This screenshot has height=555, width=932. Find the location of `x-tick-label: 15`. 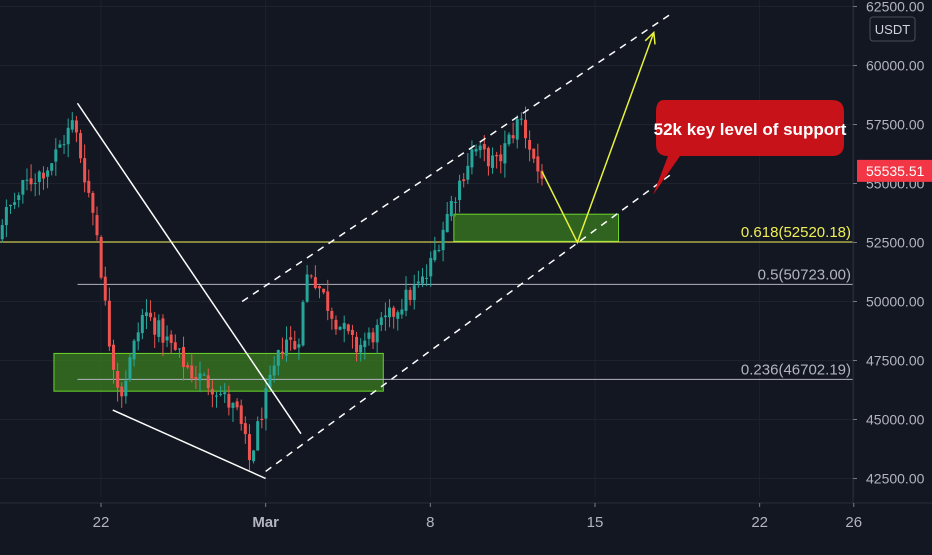

x-tick-label: 15 is located at coordinates (595, 522).